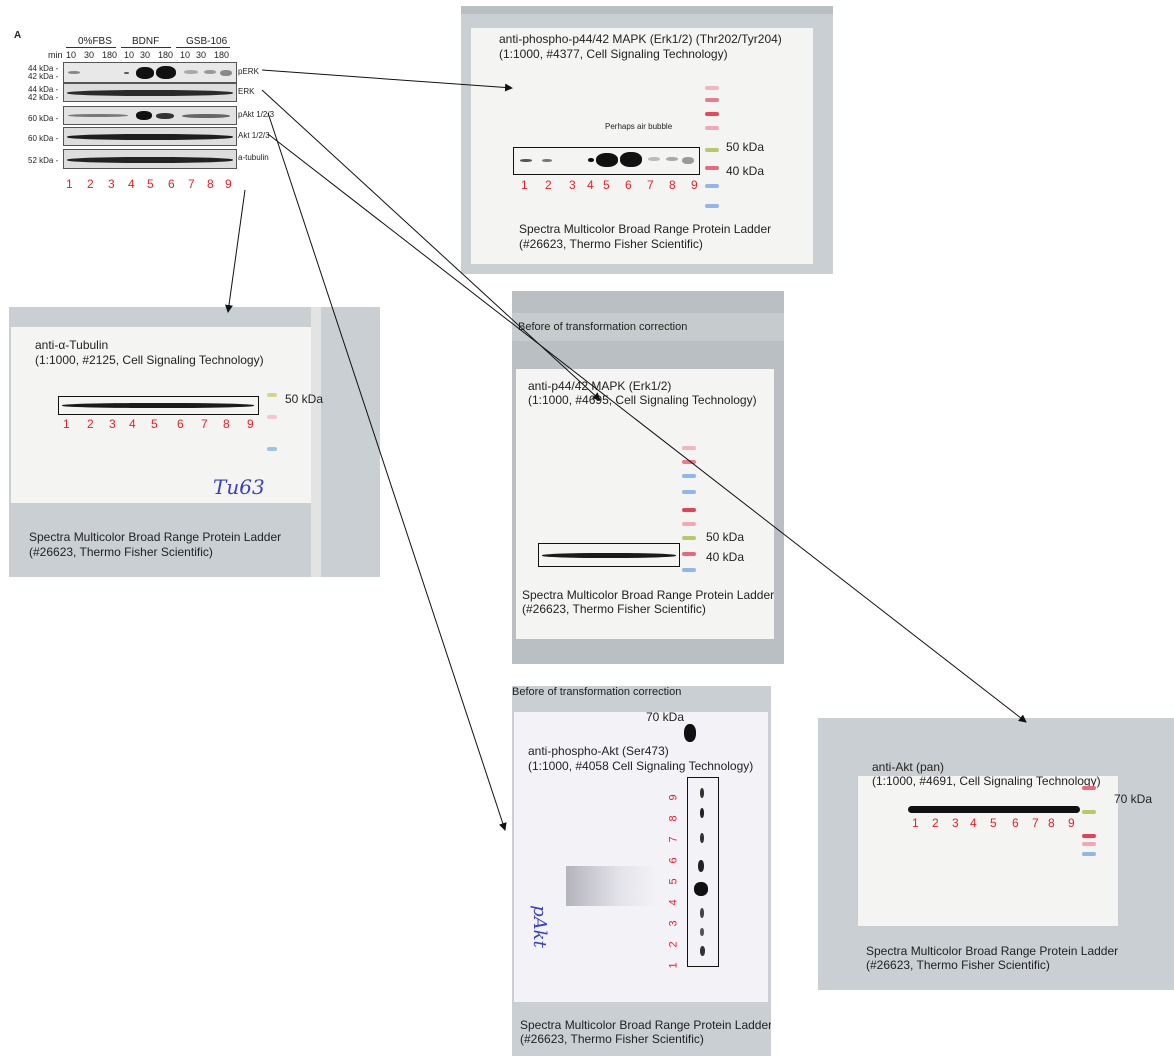  I want to click on antibody-title: anti-α-Tubulin, so click(72, 345).